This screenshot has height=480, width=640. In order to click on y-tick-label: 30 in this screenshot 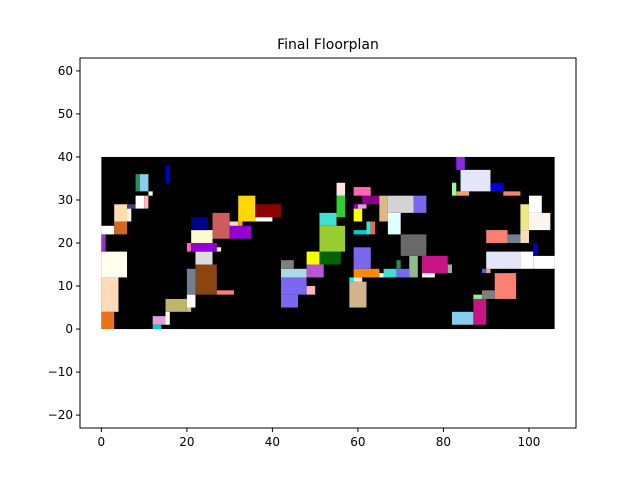, I will do `click(65, 200)`.